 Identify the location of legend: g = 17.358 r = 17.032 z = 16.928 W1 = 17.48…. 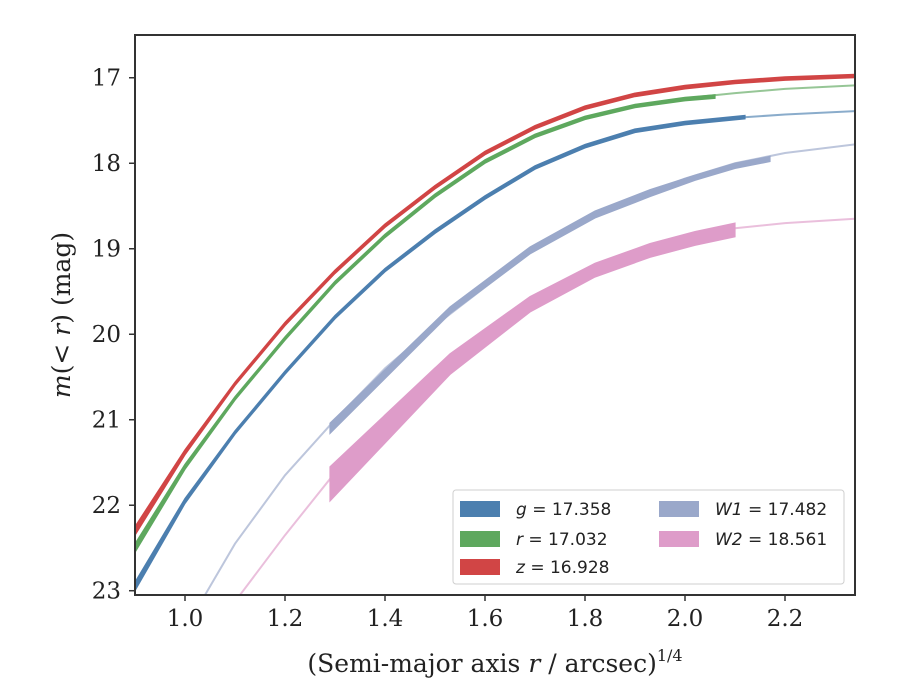
(648, 537).